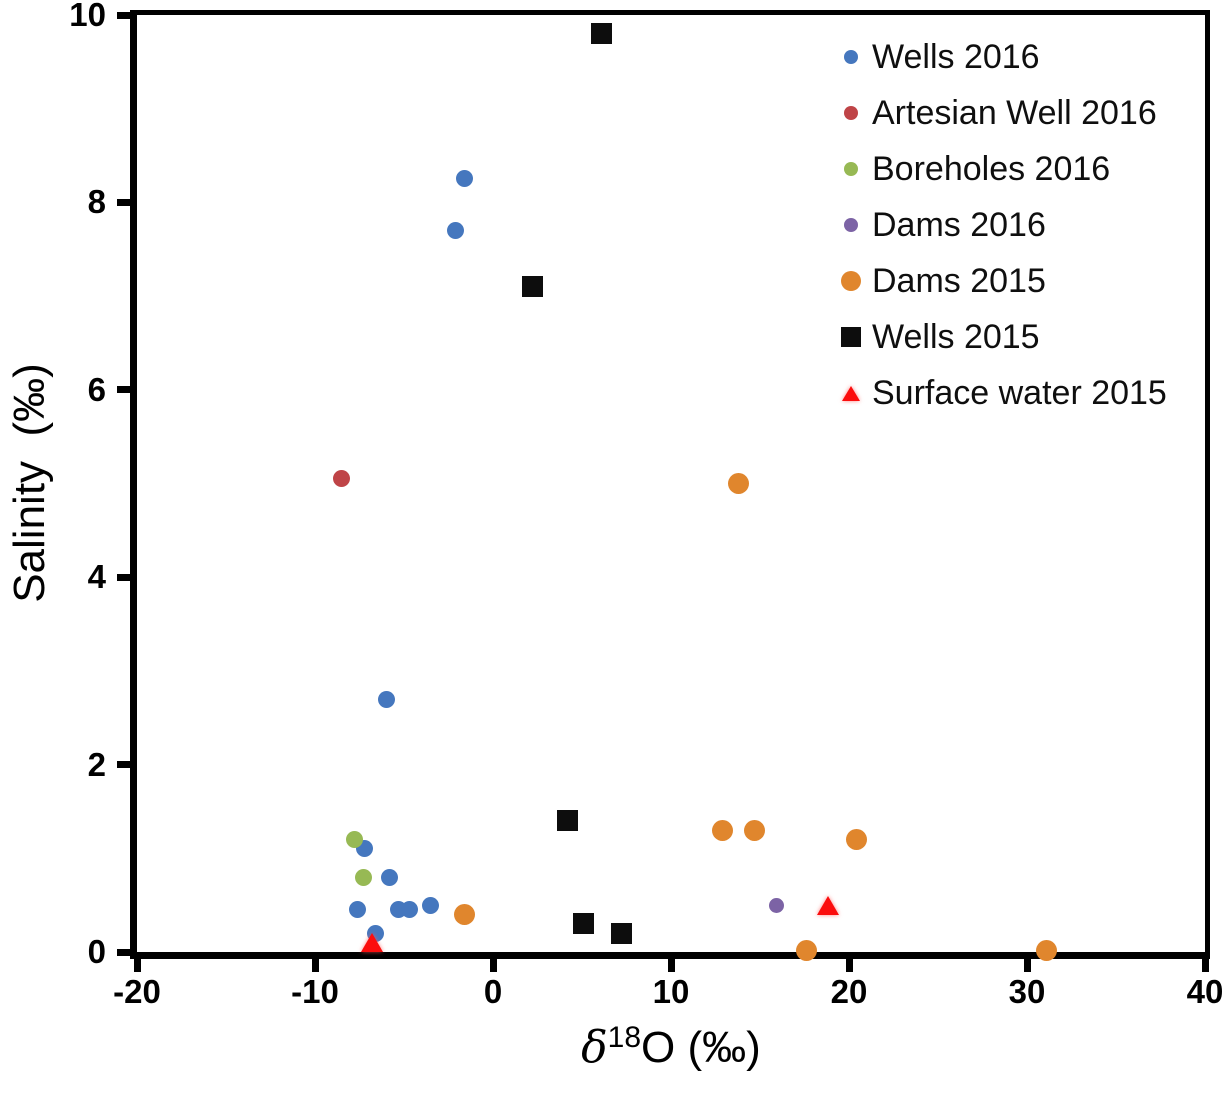 This screenshot has height=1096, width=1232. I want to click on surface-water-2015-legend-marker-icon, so click(851, 393).